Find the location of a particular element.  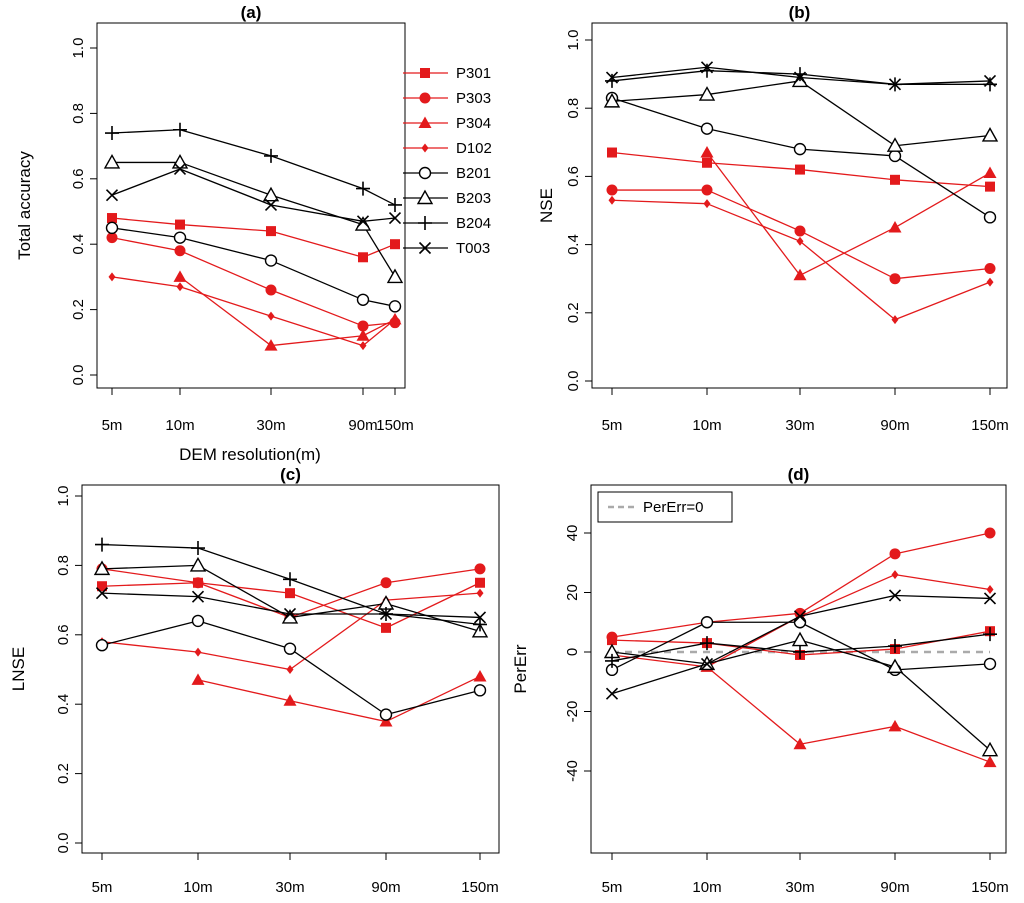

legend-label: T003 is located at coordinates (473, 248).